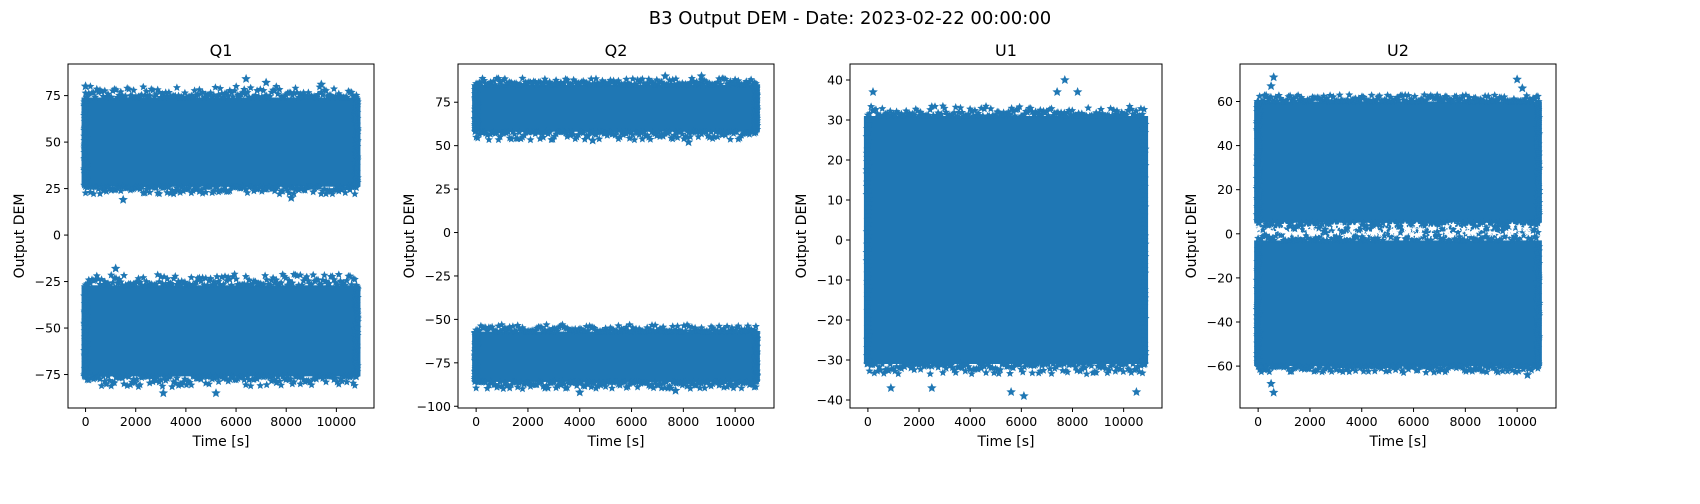 Image resolution: width=1700 pixels, height=504 pixels. Describe the element at coordinates (476, 421) in the screenshot. I see `x-tick-label: 0` at that location.